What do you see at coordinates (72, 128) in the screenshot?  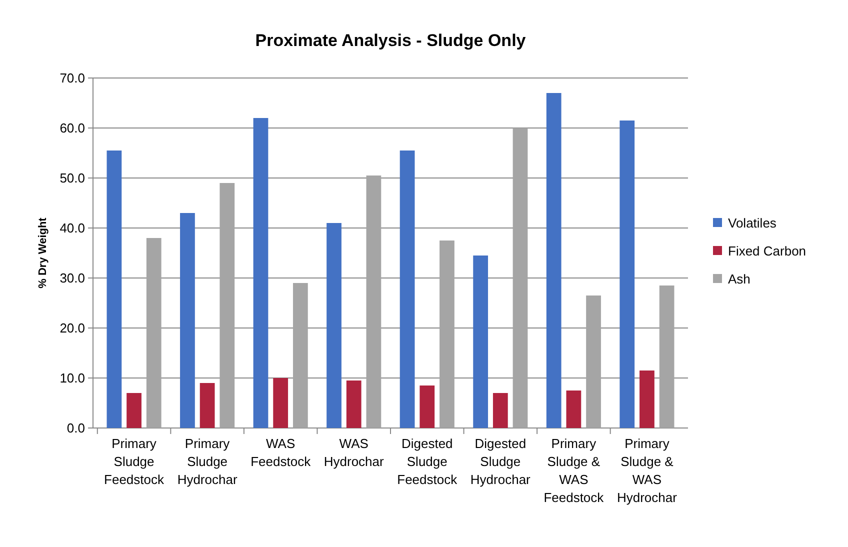 I see `y-tick-label: 60.0` at bounding box center [72, 128].